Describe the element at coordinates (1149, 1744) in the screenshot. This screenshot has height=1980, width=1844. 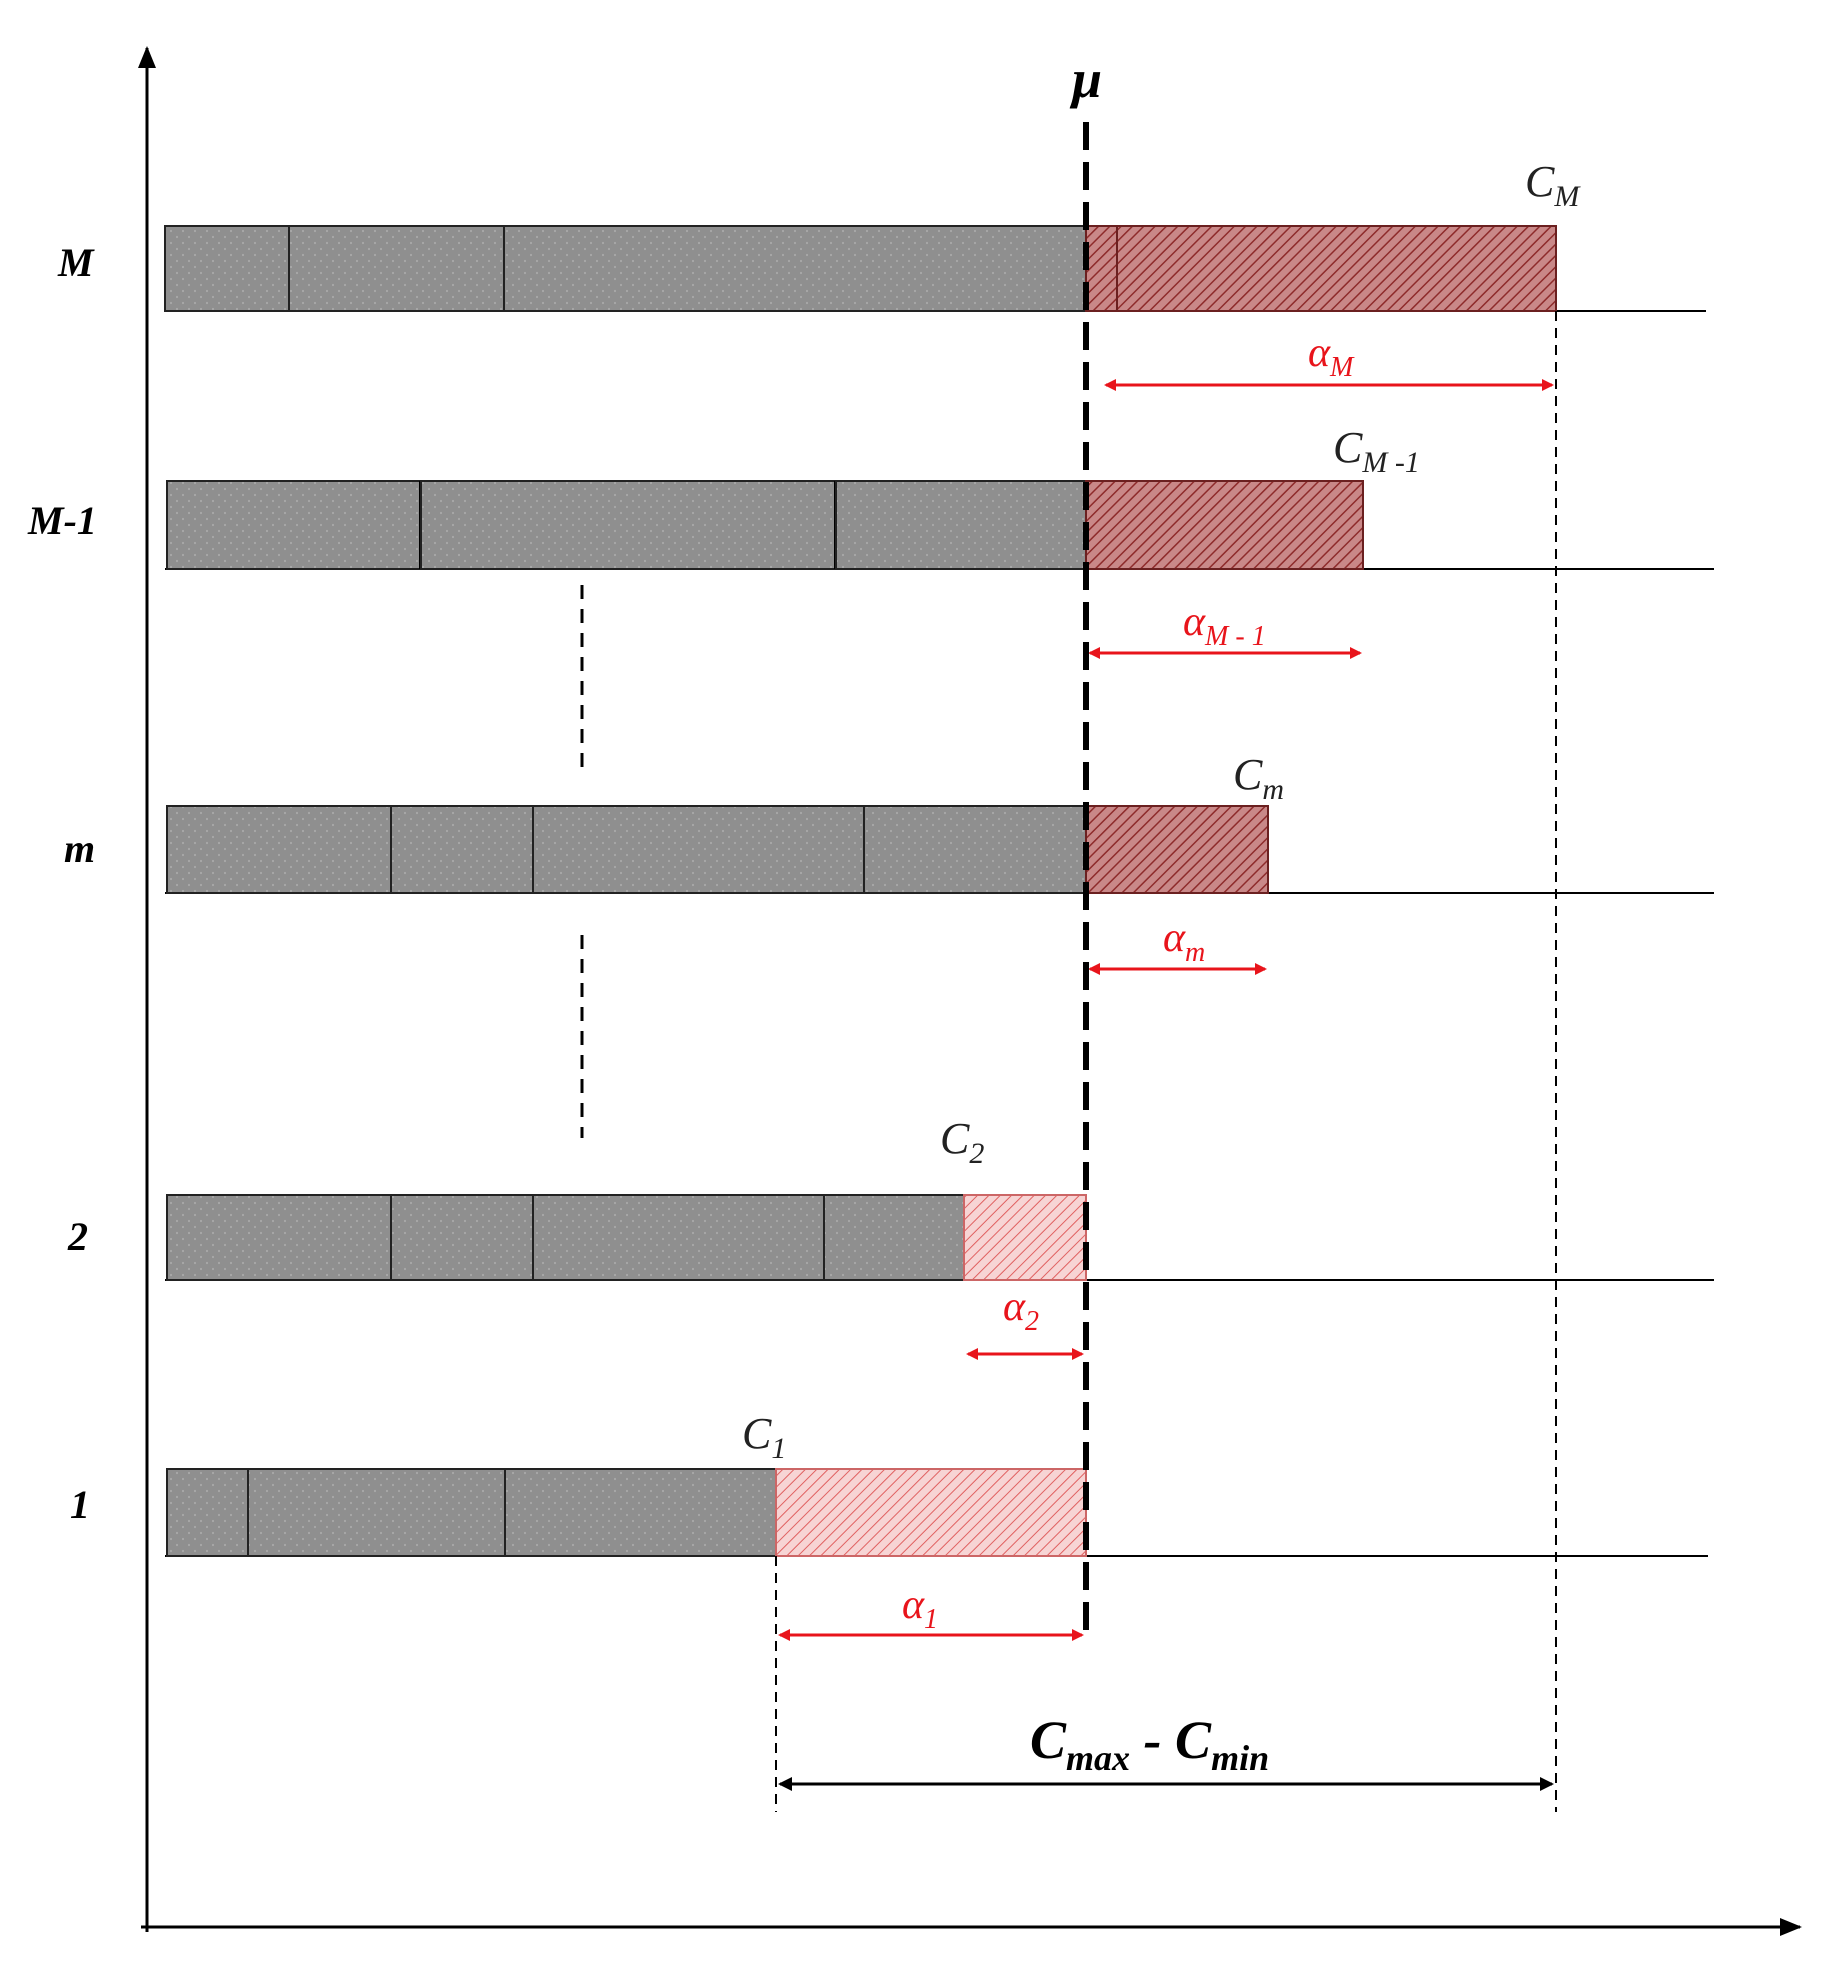
I see `range-label: Cmax - Cmin` at that location.